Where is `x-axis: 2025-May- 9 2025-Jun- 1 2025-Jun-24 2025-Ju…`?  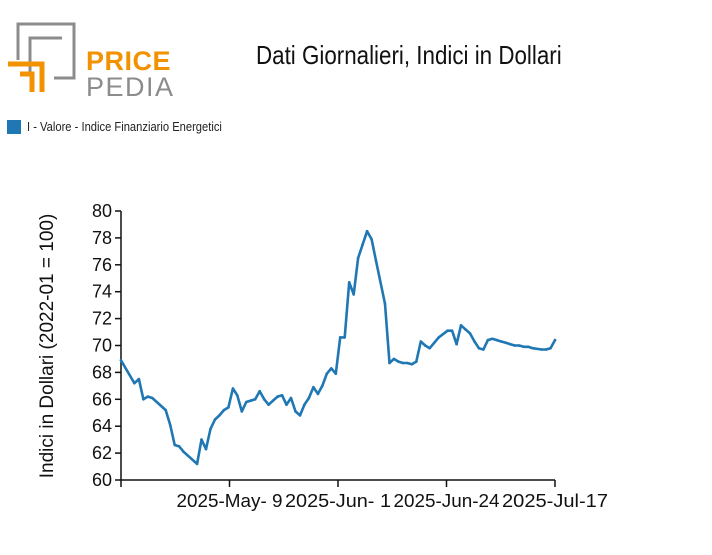
x-axis: 2025-May- 9 2025-Jun- 1 2025-Jun-24 2025-Ju… is located at coordinates (364, 495).